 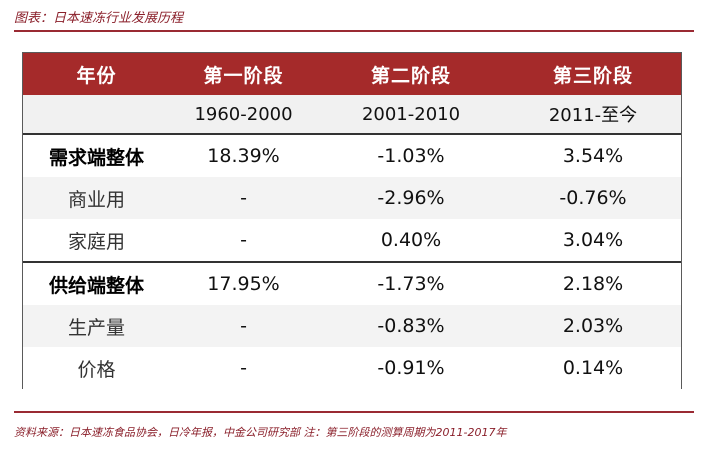 I want to click on cell-stage-3: 3.04%, so click(x=593, y=241).